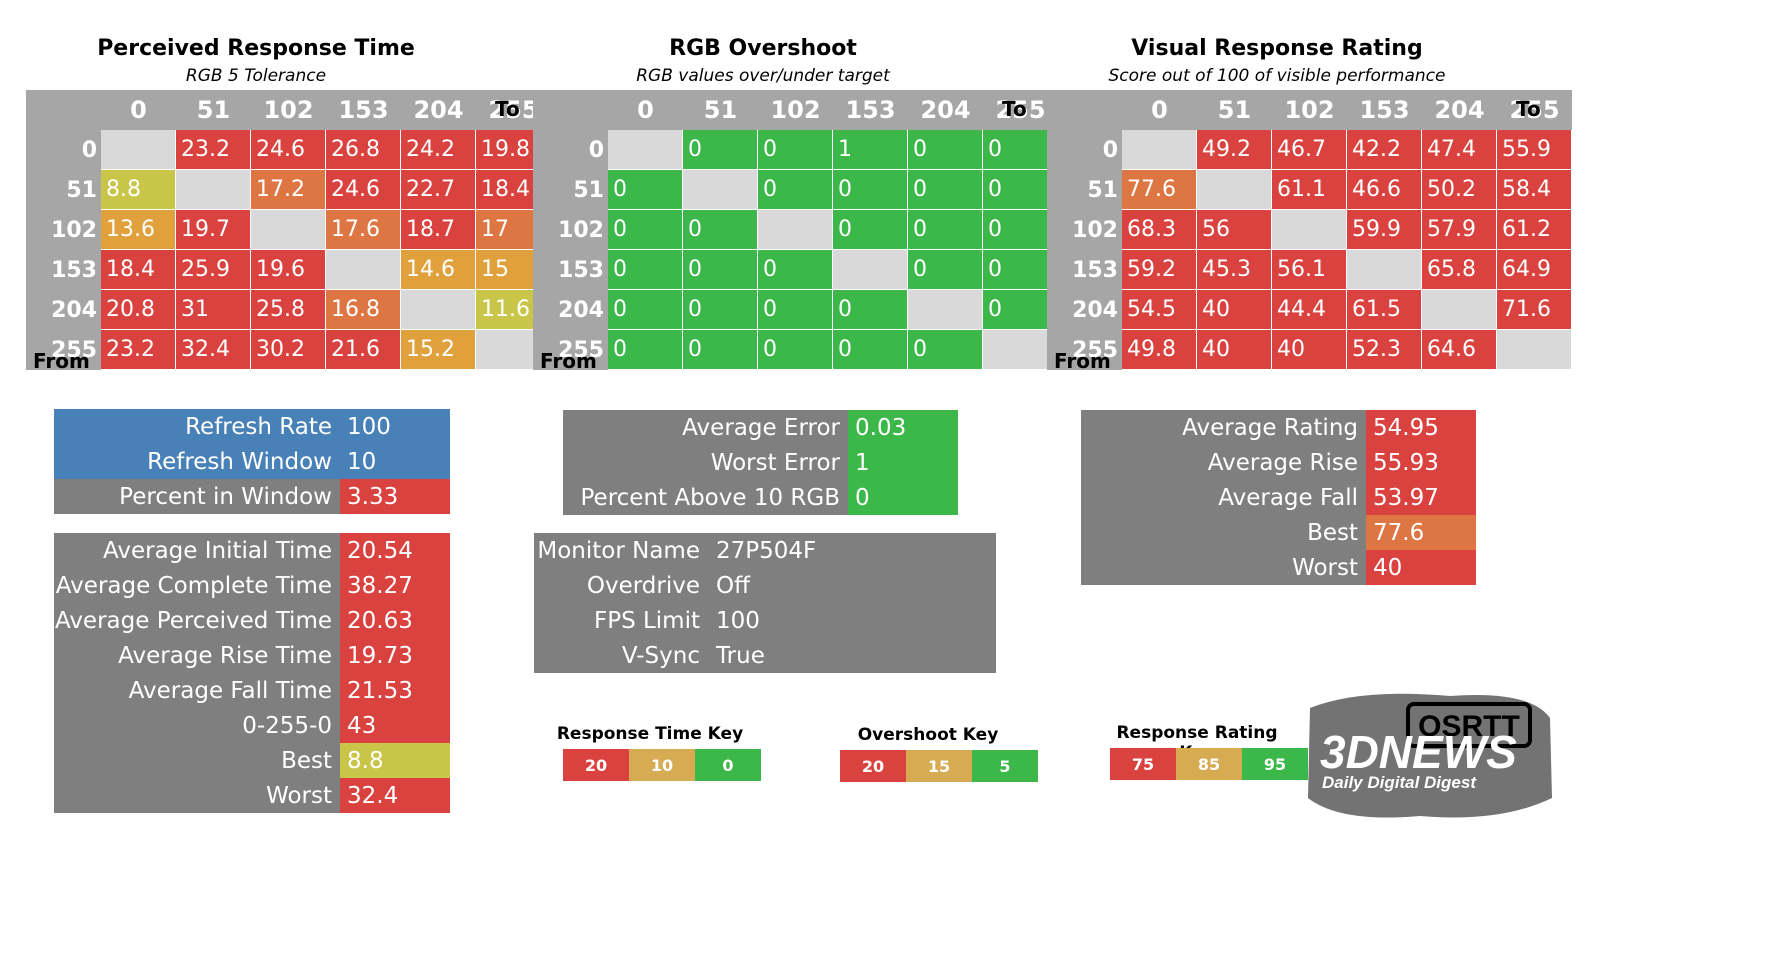 The image size is (1784, 962). Describe the element at coordinates (395, 585) in the screenshot. I see `stat-value: 38.27` at that location.